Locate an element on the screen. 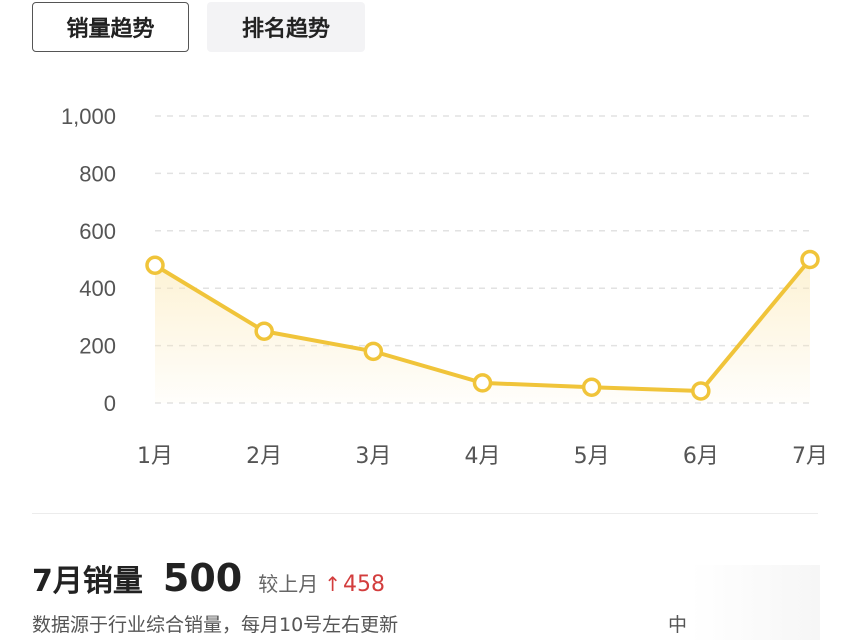 The height and width of the screenshot is (640, 852). x-tick-label: 2月 is located at coordinates (264, 456).